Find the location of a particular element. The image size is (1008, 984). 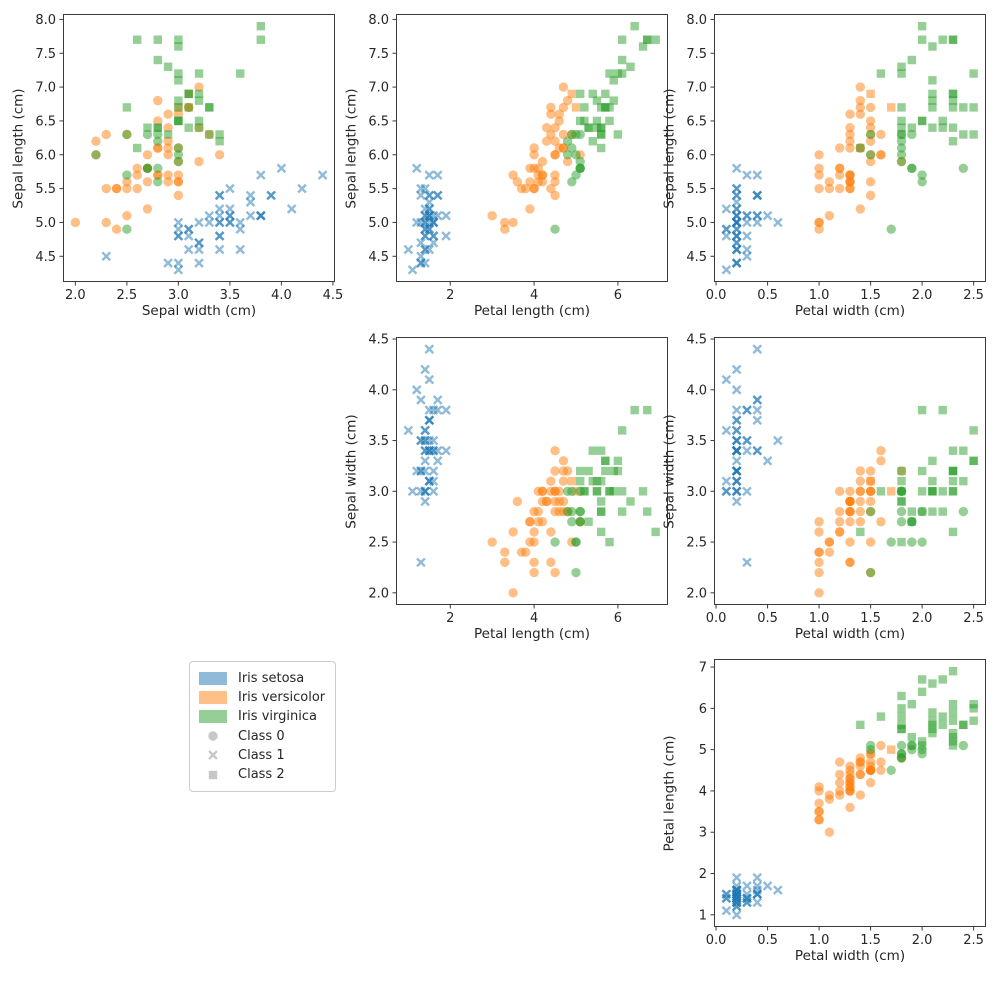

circle-marker-icon is located at coordinates (213, 736).